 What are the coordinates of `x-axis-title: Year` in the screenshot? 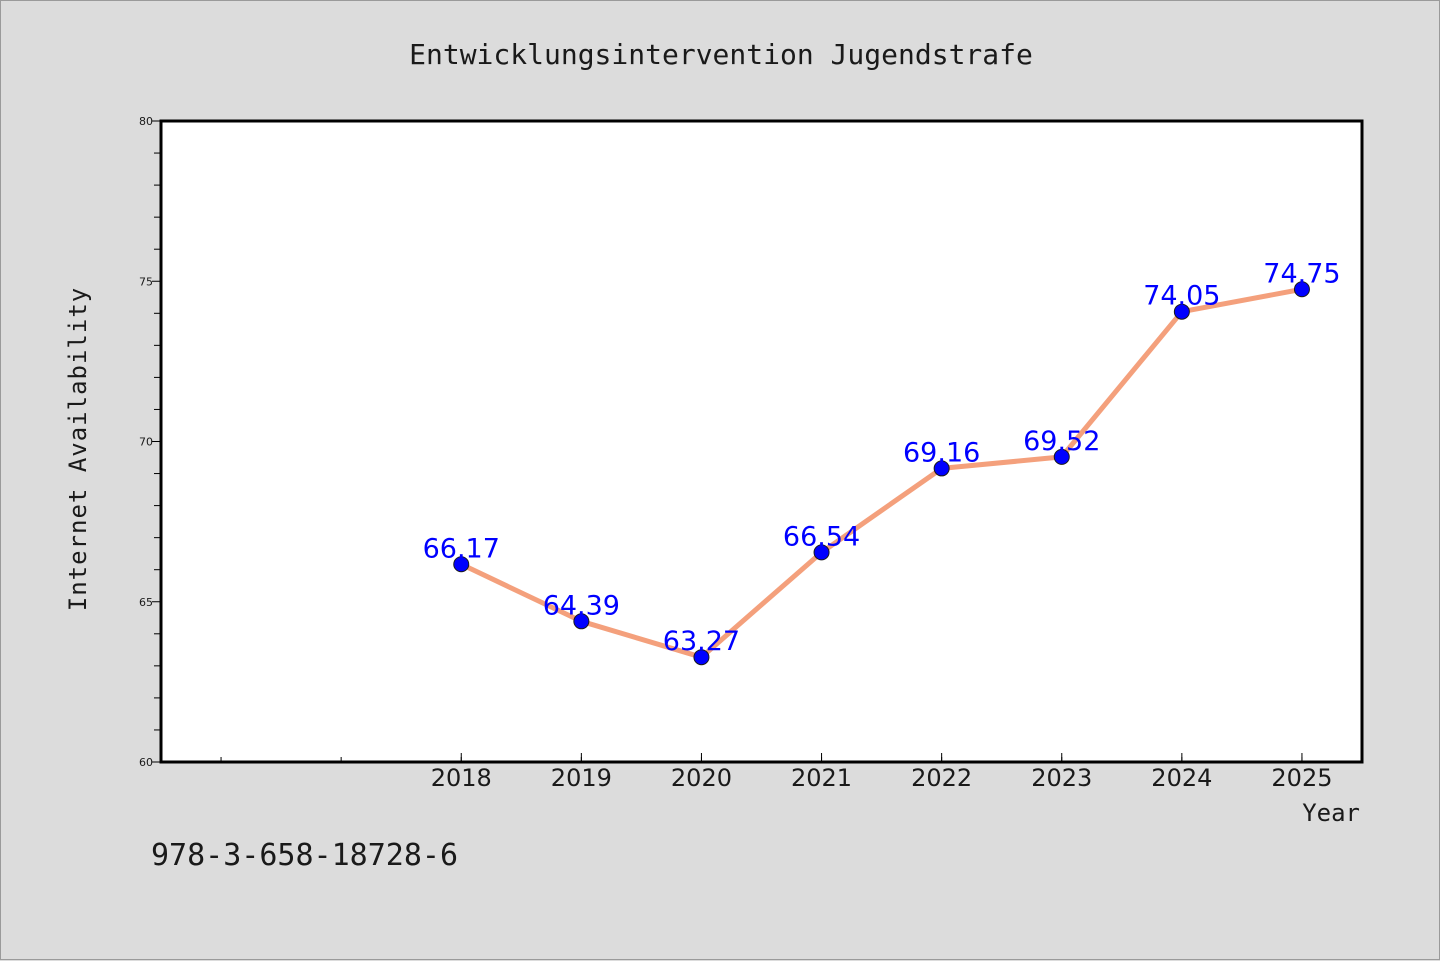 It's located at (1331, 813).